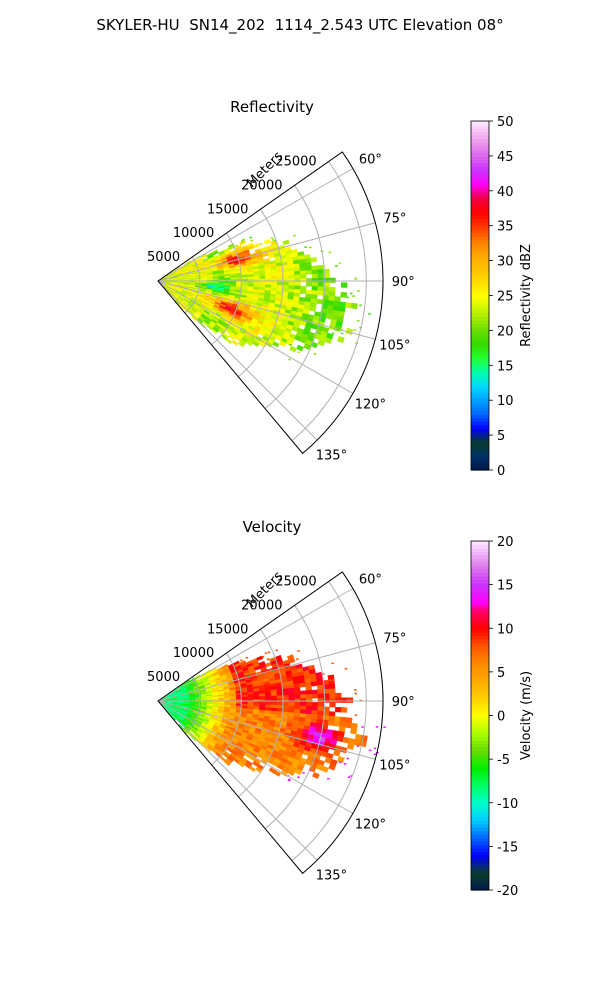 Image resolution: width=600 pixels, height=1000 pixels. Describe the element at coordinates (505, 629) in the screenshot. I see `colorbar-tick-label: 10` at that location.